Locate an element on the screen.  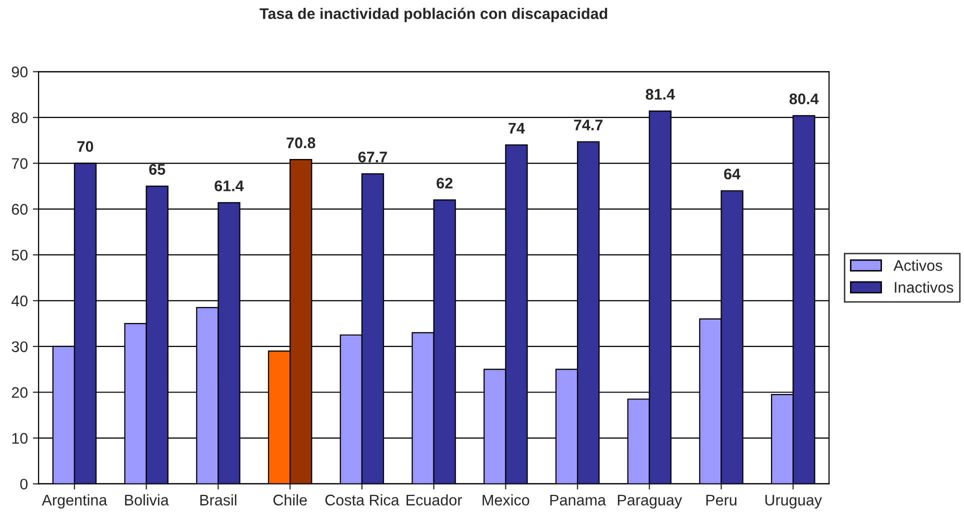
x-tick-label: Bolivia is located at coordinates (147, 500).